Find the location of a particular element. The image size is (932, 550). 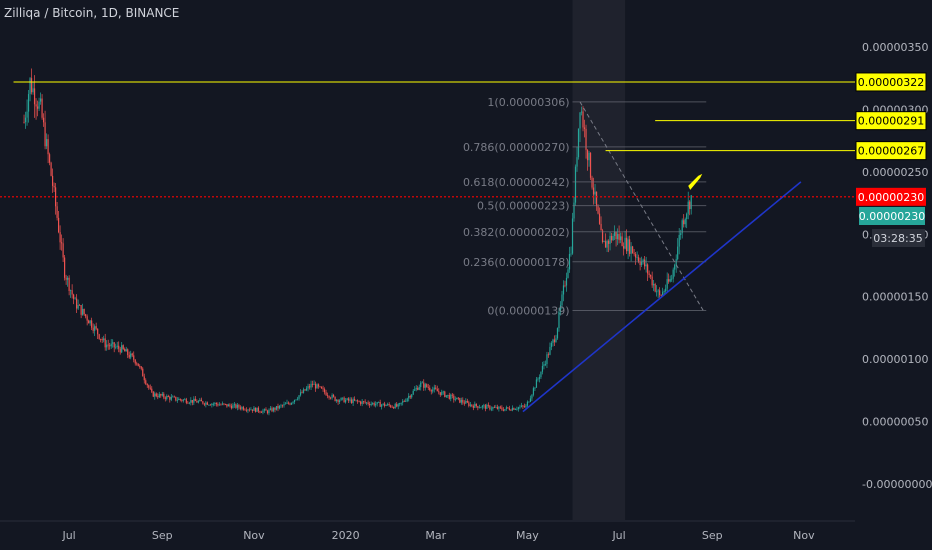

fib-level-label: 0.786(0.00000270) is located at coordinates (516, 147).